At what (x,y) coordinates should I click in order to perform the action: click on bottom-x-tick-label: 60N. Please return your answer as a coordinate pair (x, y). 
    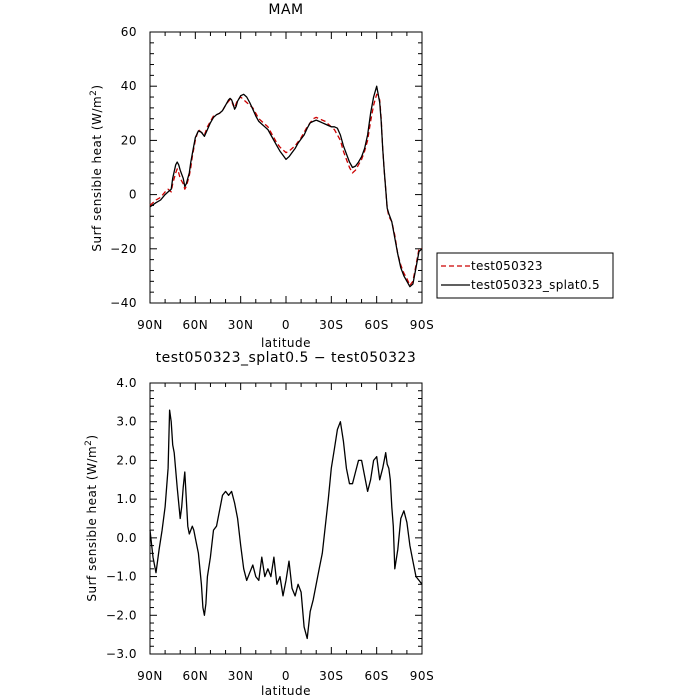
    Looking at the image, I should click on (195, 676).